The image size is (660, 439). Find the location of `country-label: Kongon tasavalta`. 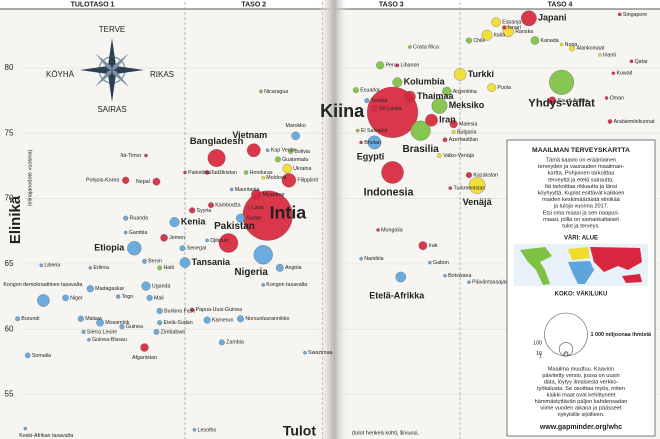

country-label: Kongon tasavalta is located at coordinates (286, 285).